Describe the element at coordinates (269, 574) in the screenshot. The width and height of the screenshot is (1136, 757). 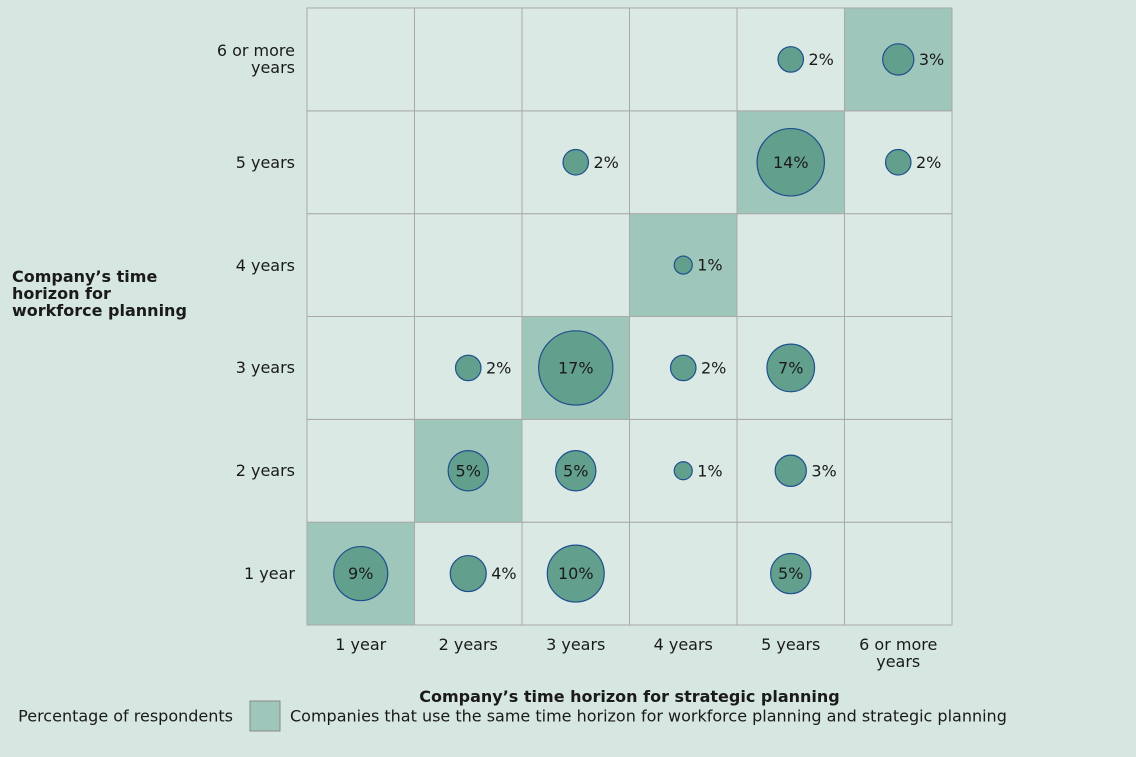
I see `y-tick-label: 1 year` at that location.